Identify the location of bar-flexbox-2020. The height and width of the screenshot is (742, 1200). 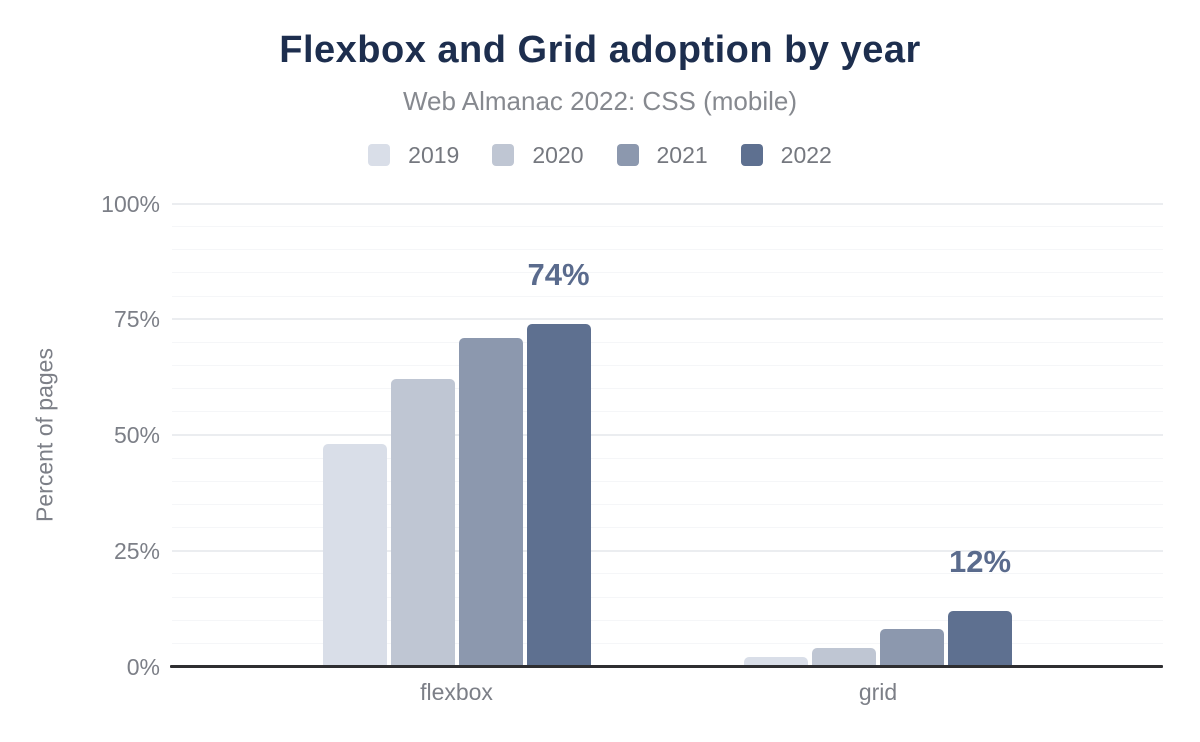
(422, 523).